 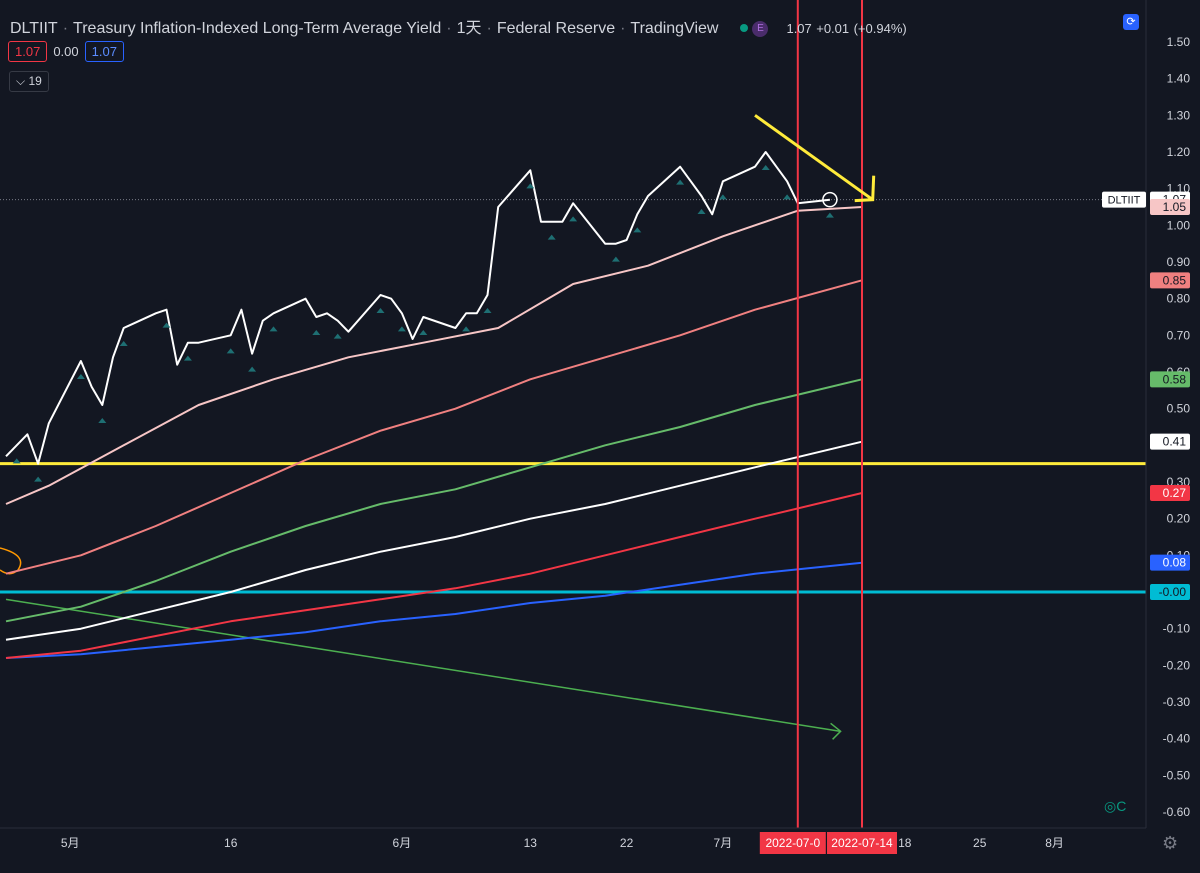 What do you see at coordinates (1175, 563) in the screenshot?
I see `price-label-6: 0.08` at bounding box center [1175, 563].